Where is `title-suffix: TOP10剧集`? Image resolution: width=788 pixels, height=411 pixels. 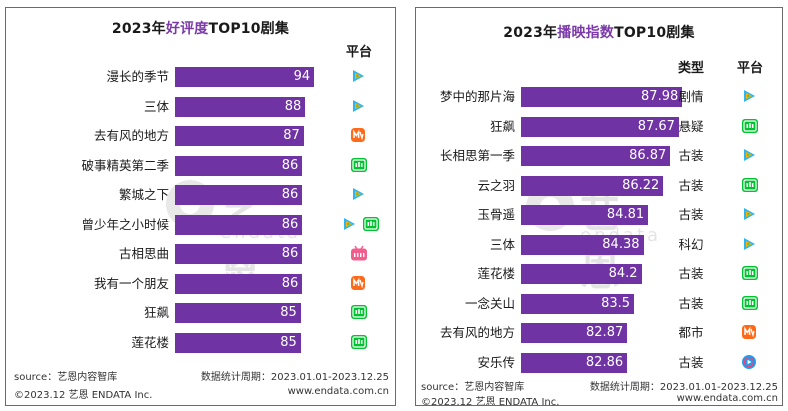 title-suffix: TOP10剧集 is located at coordinates (249, 29).